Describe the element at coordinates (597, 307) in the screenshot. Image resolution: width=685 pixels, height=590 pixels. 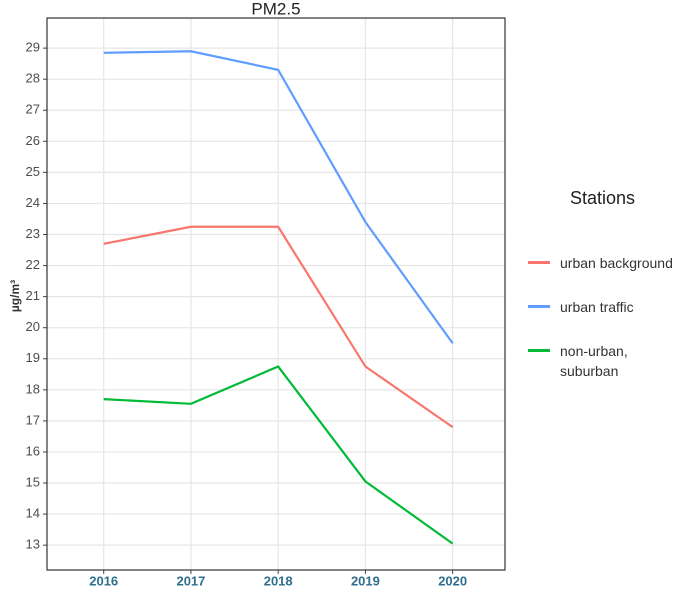
I see `legend-label: urban traffic` at that location.